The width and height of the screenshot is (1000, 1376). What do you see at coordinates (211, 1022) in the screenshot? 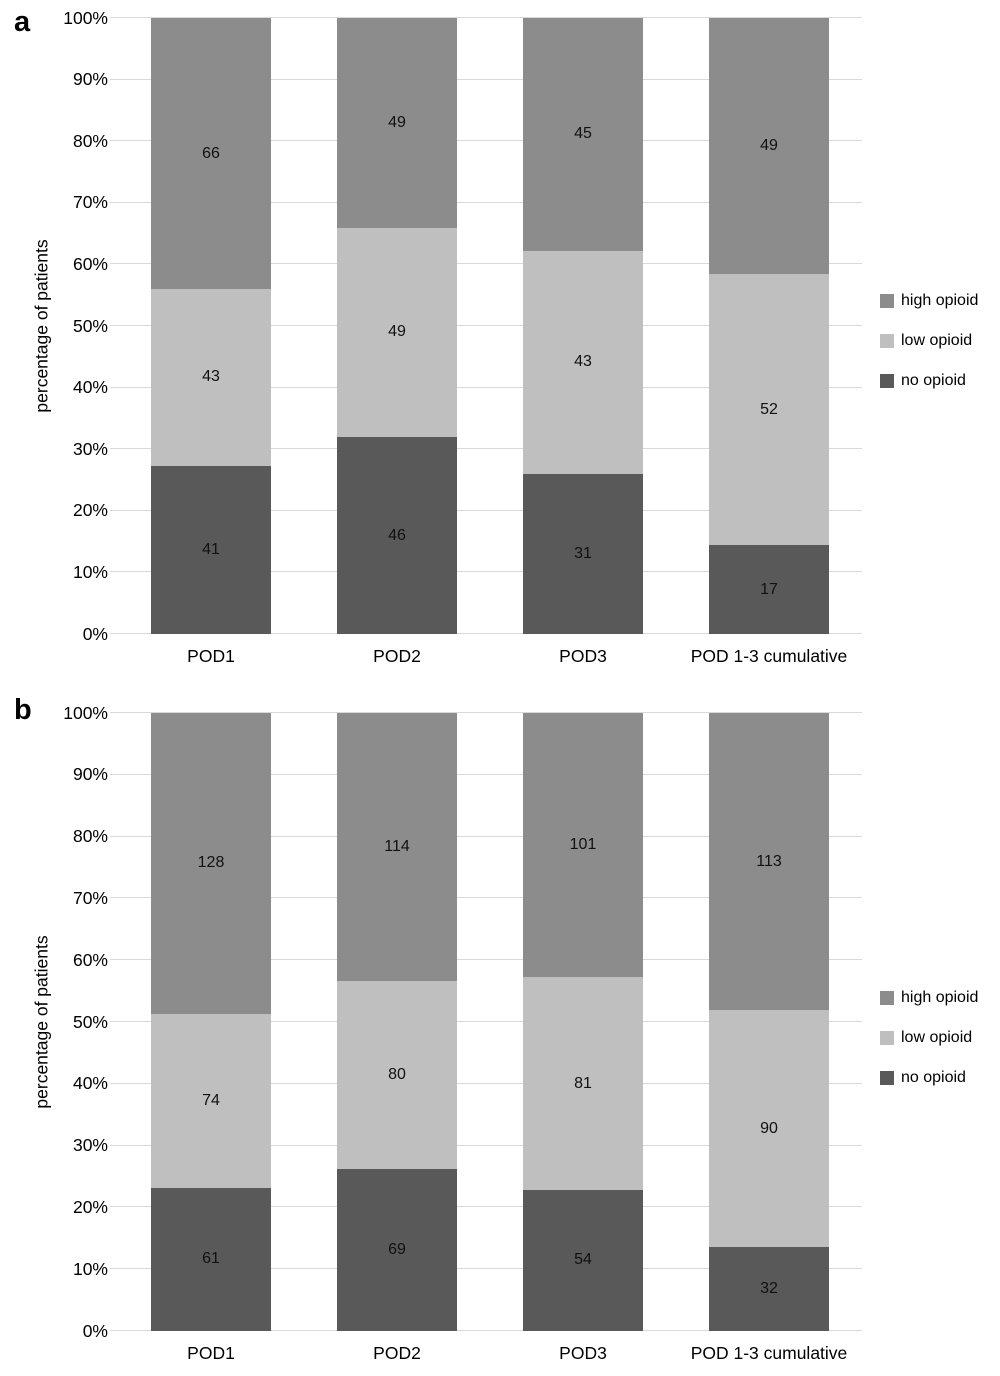
I see `stacked-bar: 61 74 128` at bounding box center [211, 1022].